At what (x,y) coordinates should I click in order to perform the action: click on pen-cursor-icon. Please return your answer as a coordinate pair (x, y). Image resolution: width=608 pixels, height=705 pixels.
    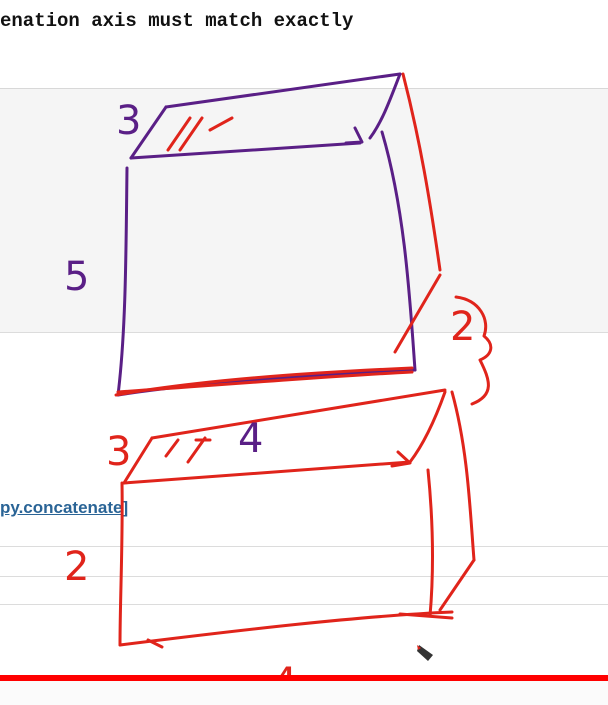
    Looking at the image, I should click on (425, 653).